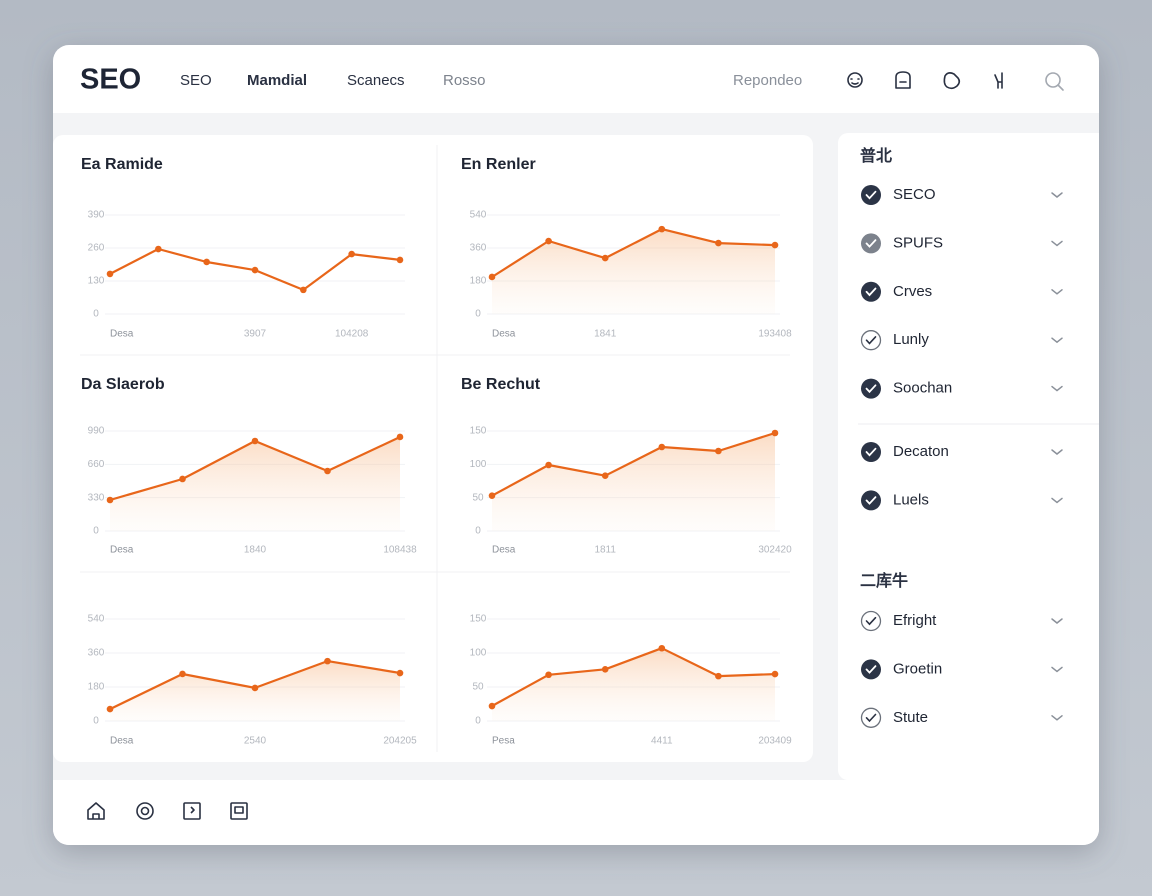  What do you see at coordinates (605, 334) in the screenshot?
I see `x-tick-label: 1841` at bounding box center [605, 334].